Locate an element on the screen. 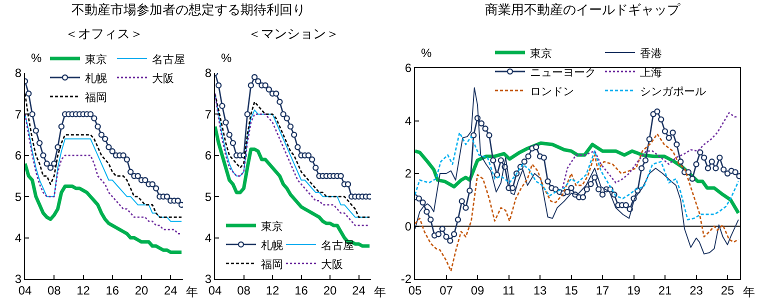 The height and width of the screenshot is (308, 758). x-tick-label: 13 is located at coordinates (540, 290).